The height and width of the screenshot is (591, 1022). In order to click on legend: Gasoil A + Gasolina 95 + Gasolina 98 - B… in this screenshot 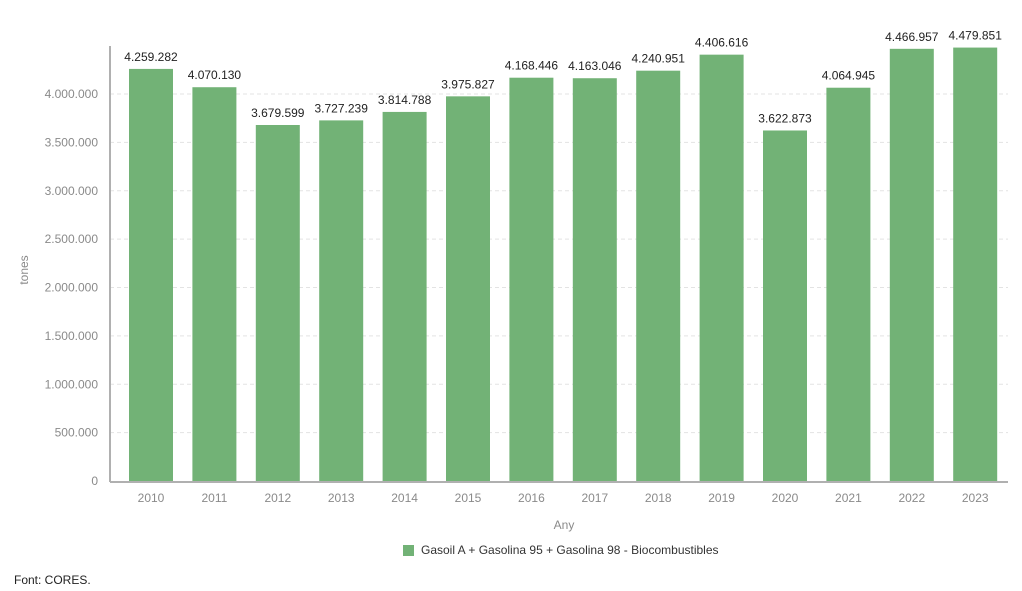, I will do `click(561, 550)`.